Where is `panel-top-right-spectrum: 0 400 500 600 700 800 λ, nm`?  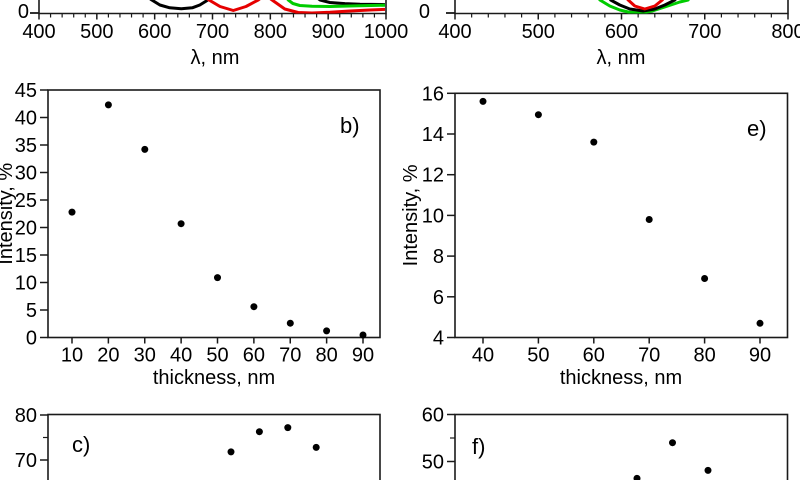 panel-top-right-spectrum: 0 400 500 600 700 800 λ, nm is located at coordinates (609, 34).